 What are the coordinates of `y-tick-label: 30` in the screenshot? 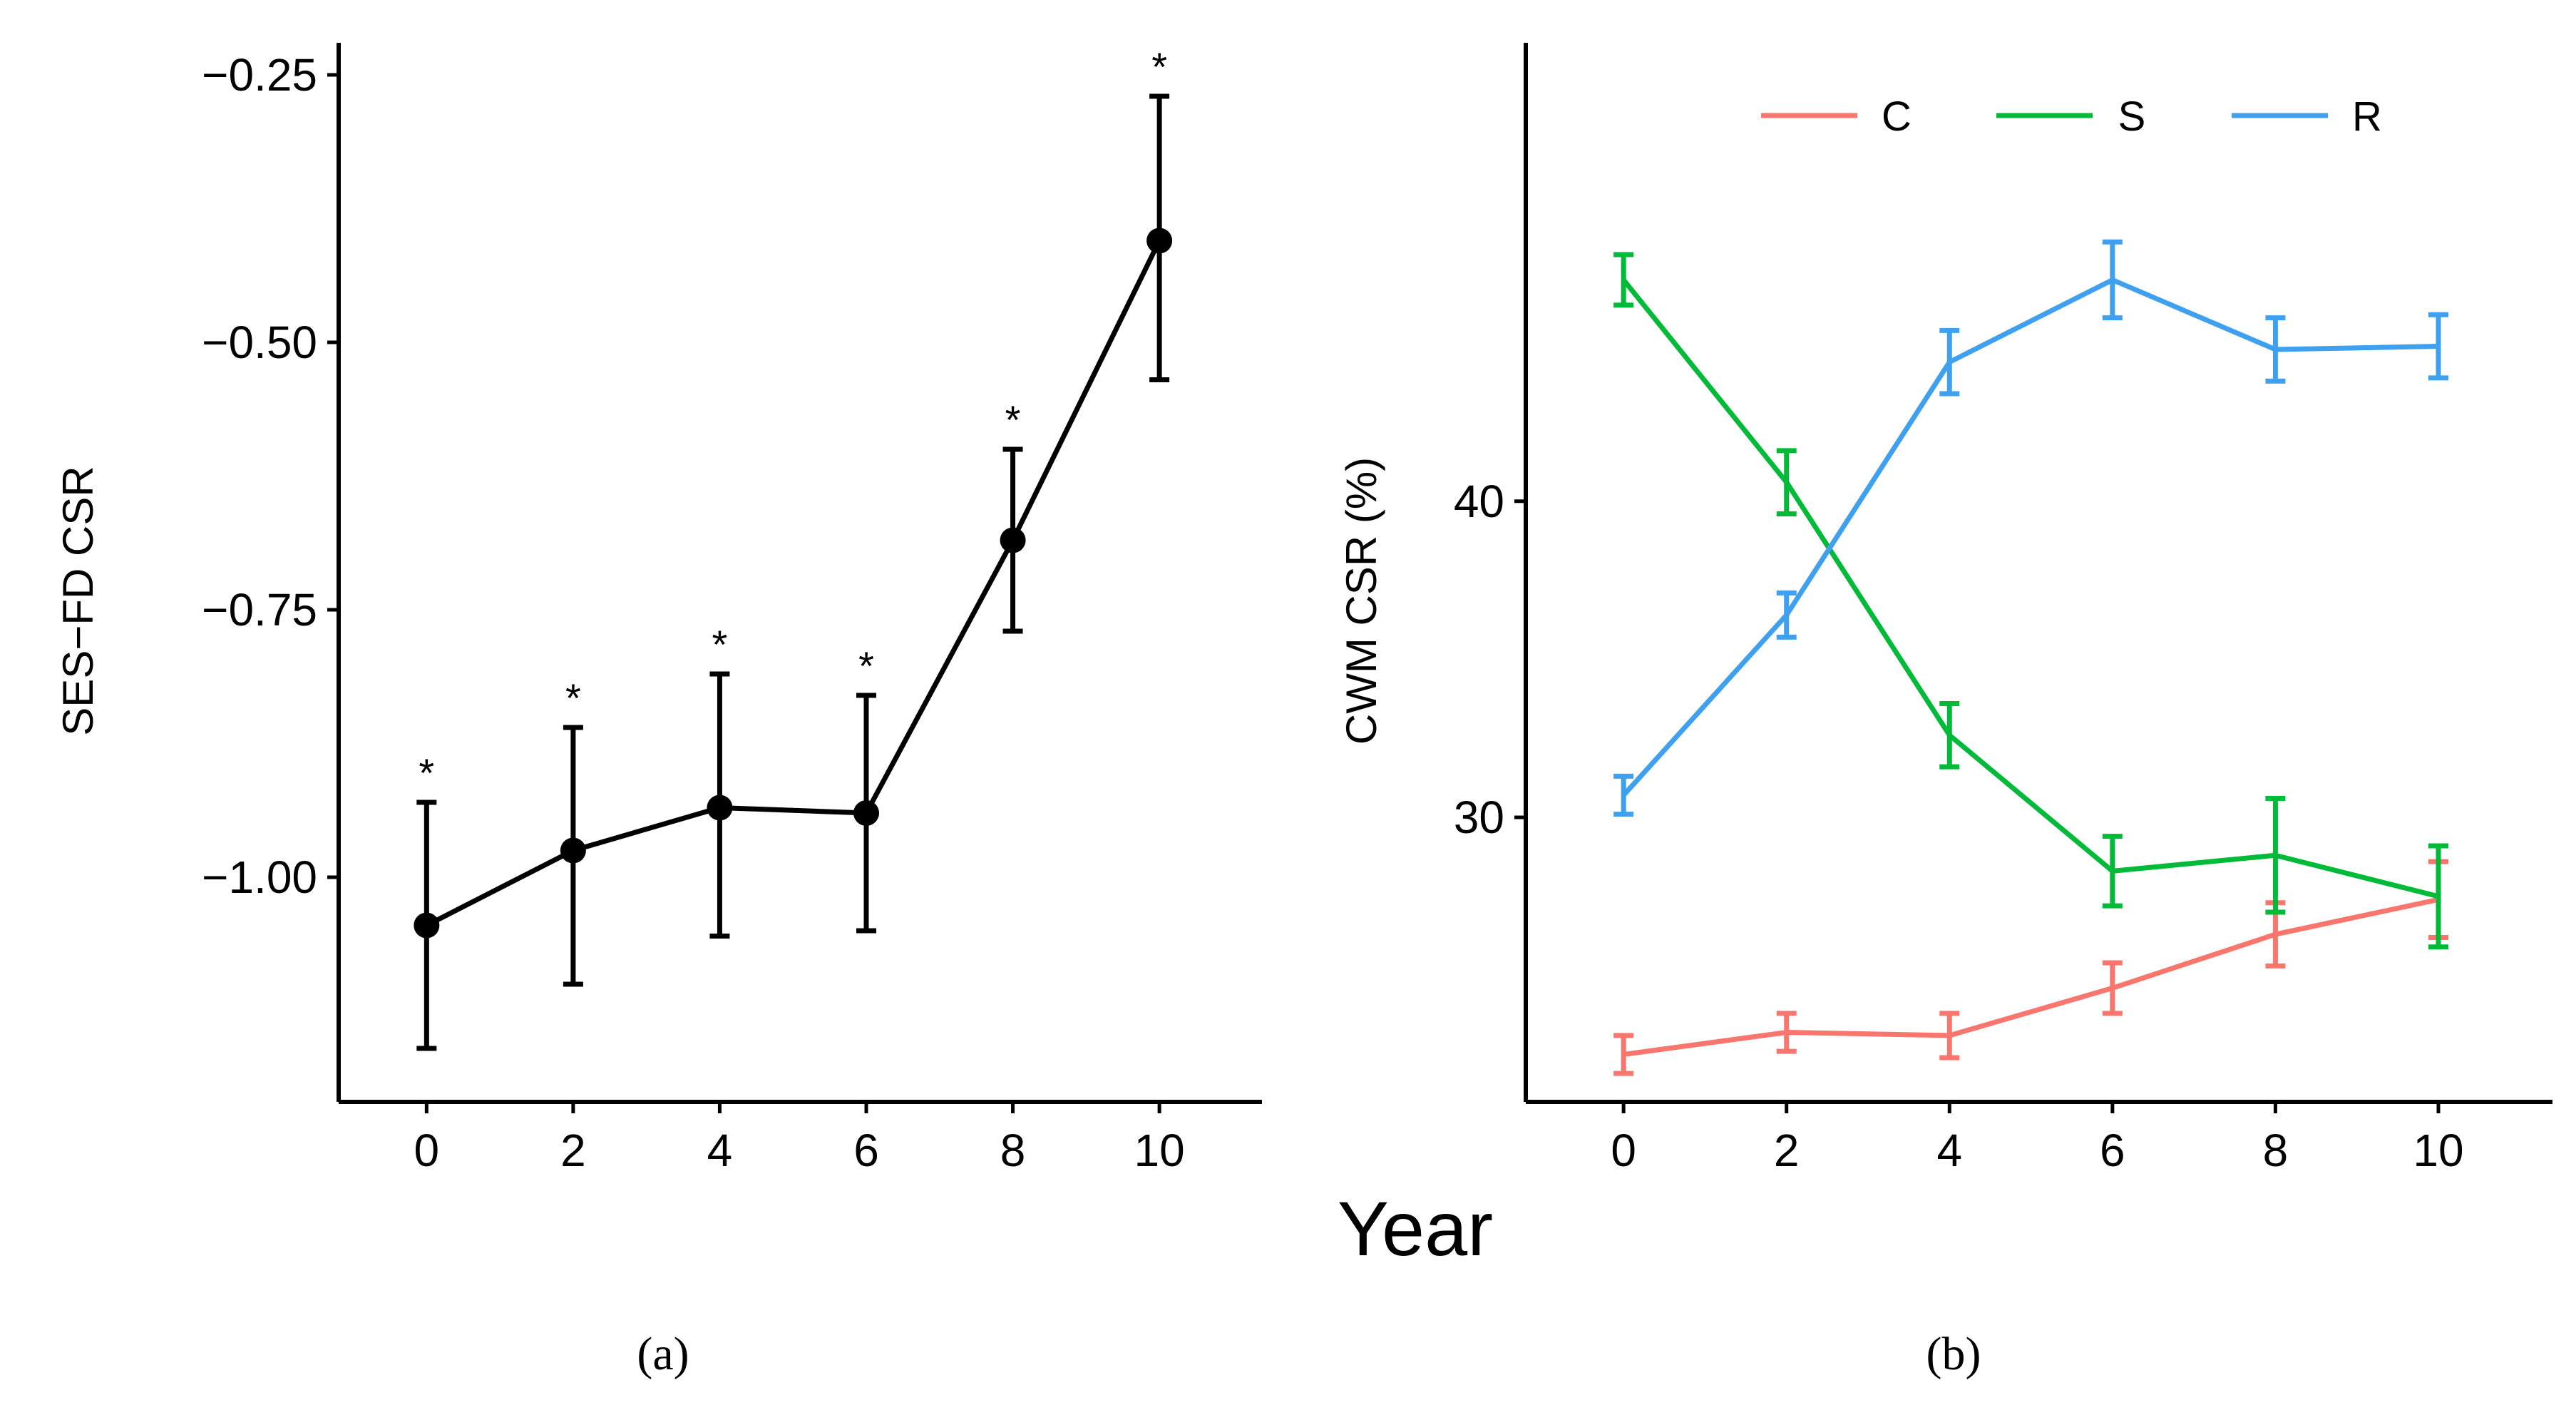 It's located at (1479, 817).